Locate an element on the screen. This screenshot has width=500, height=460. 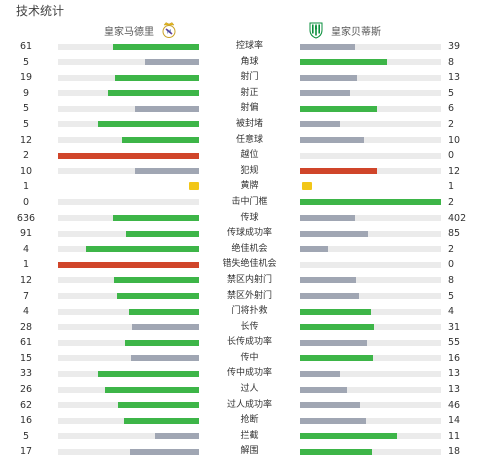
away-value: 0 is located at coordinates (451, 265).